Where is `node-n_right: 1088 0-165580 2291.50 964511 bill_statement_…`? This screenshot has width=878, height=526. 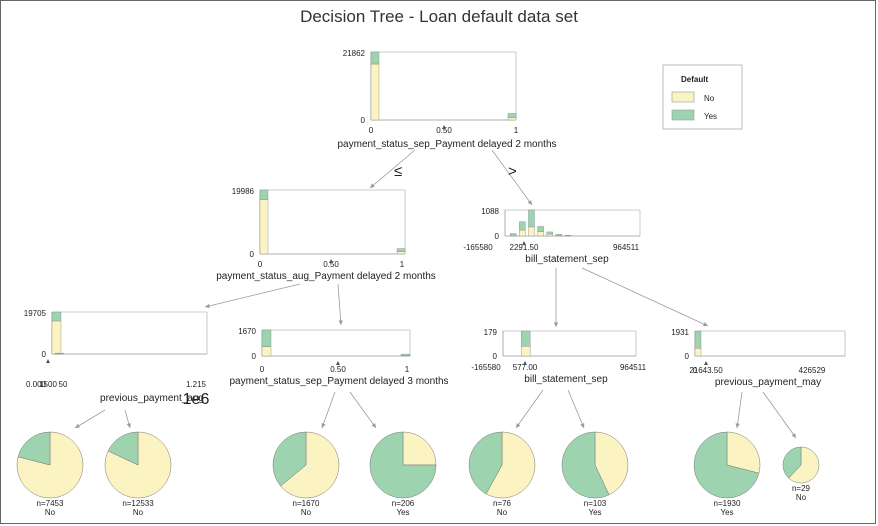
node-n_right: 1088 0-165580 2291.50 964511 bill_statement_… is located at coordinates (552, 236).